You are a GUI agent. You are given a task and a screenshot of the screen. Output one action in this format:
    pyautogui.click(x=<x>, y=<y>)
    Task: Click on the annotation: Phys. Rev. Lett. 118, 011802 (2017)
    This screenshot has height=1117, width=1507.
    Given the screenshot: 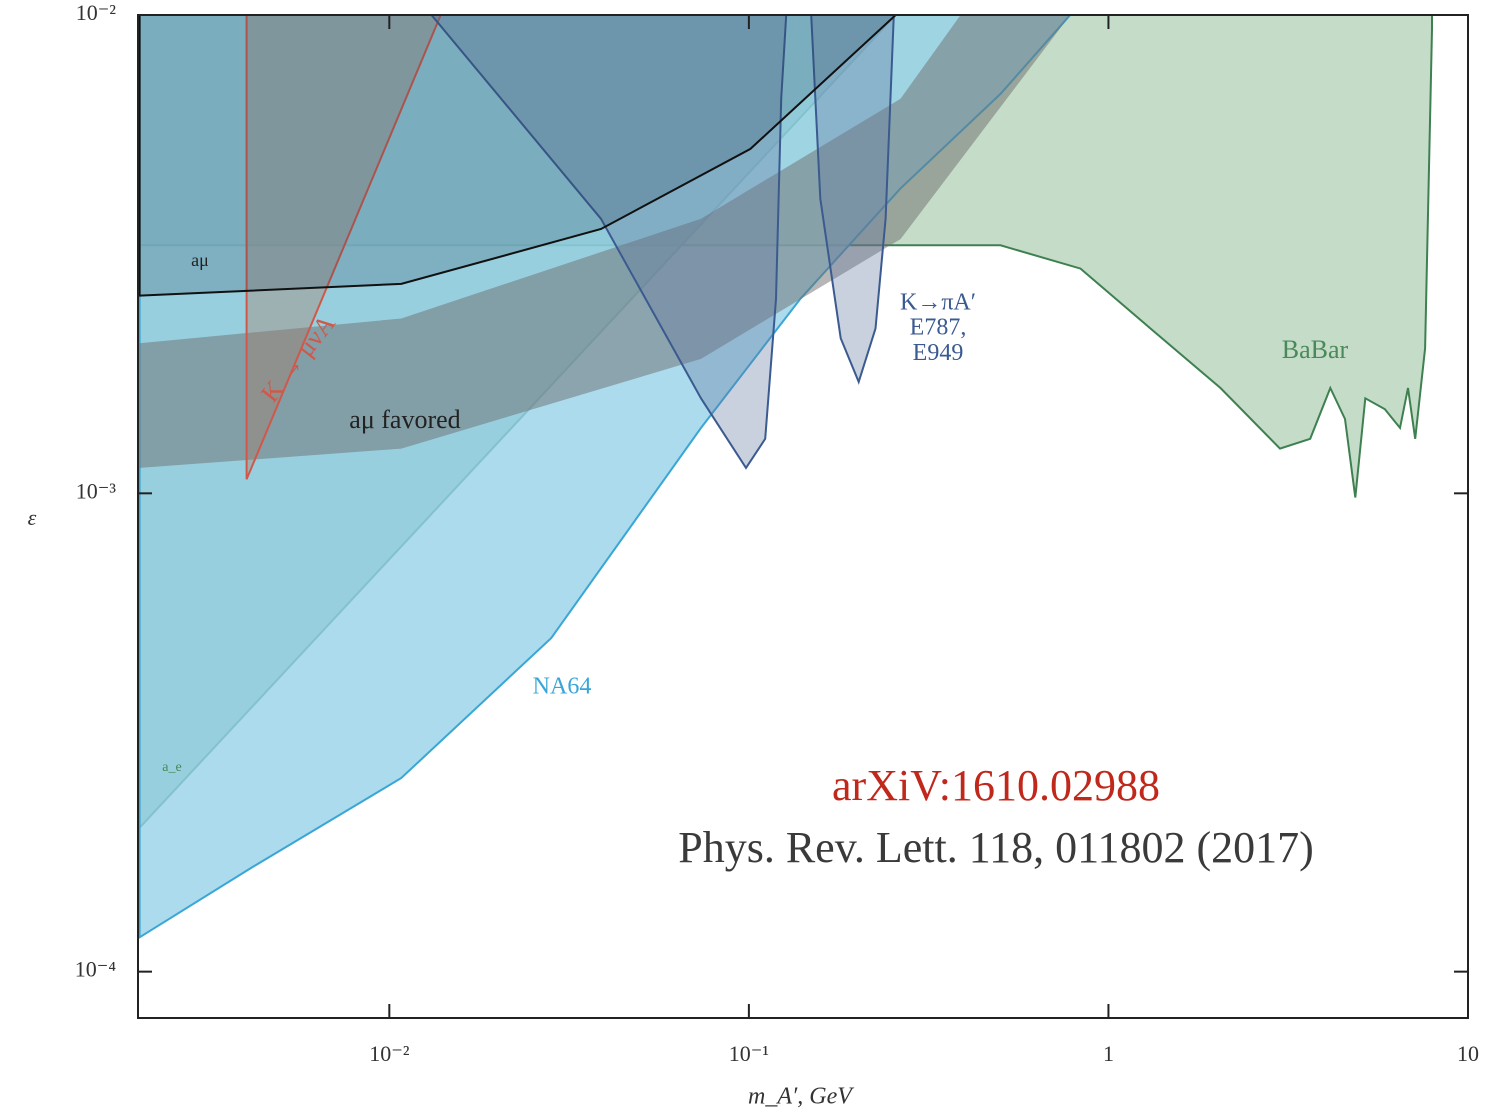 What is the action you would take?
    pyautogui.click(x=996, y=847)
    